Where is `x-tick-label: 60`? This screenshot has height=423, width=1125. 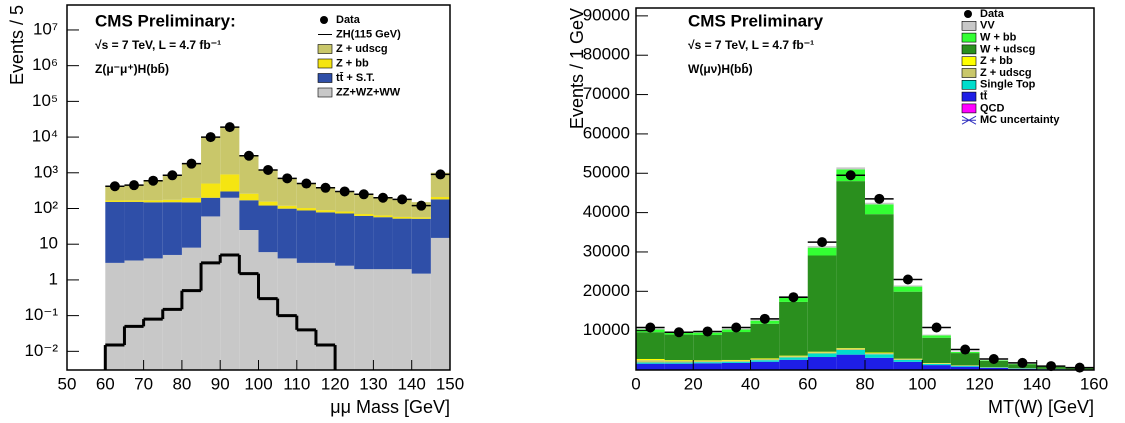
x-tick-label: 60 is located at coordinates (105, 383).